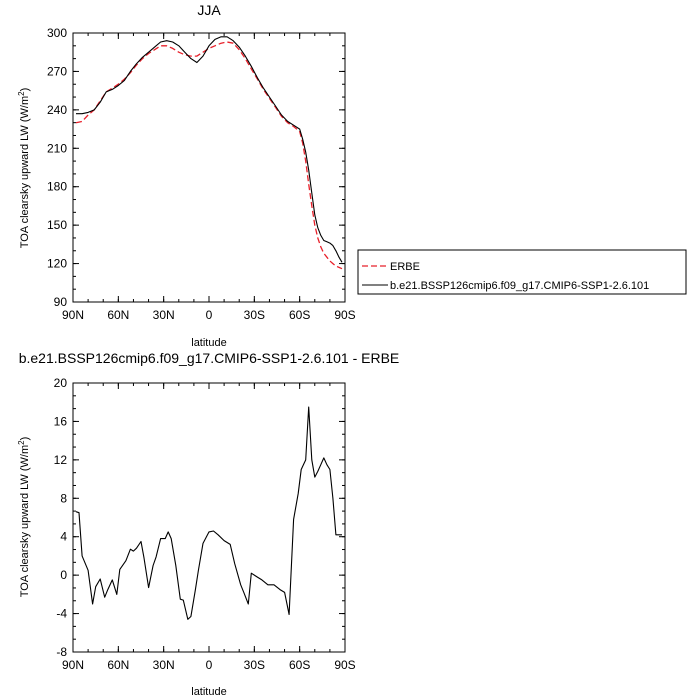 This screenshot has height=700, width=700. Describe the element at coordinates (25, 90) in the screenshot. I see `top-panel-y-axis-title-tail: )` at that location.